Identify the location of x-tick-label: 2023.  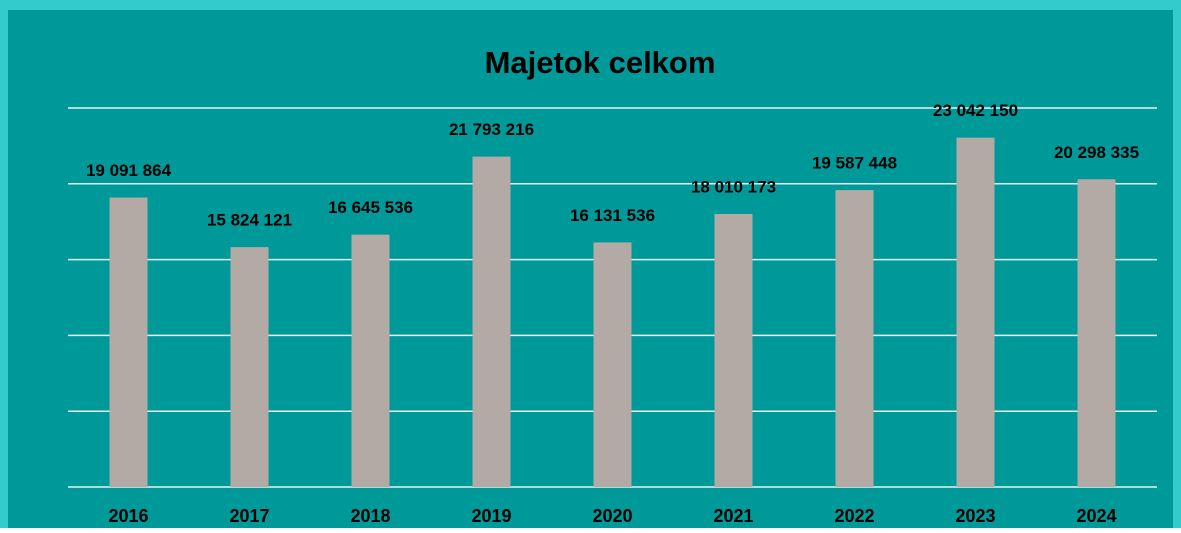
(975, 516).